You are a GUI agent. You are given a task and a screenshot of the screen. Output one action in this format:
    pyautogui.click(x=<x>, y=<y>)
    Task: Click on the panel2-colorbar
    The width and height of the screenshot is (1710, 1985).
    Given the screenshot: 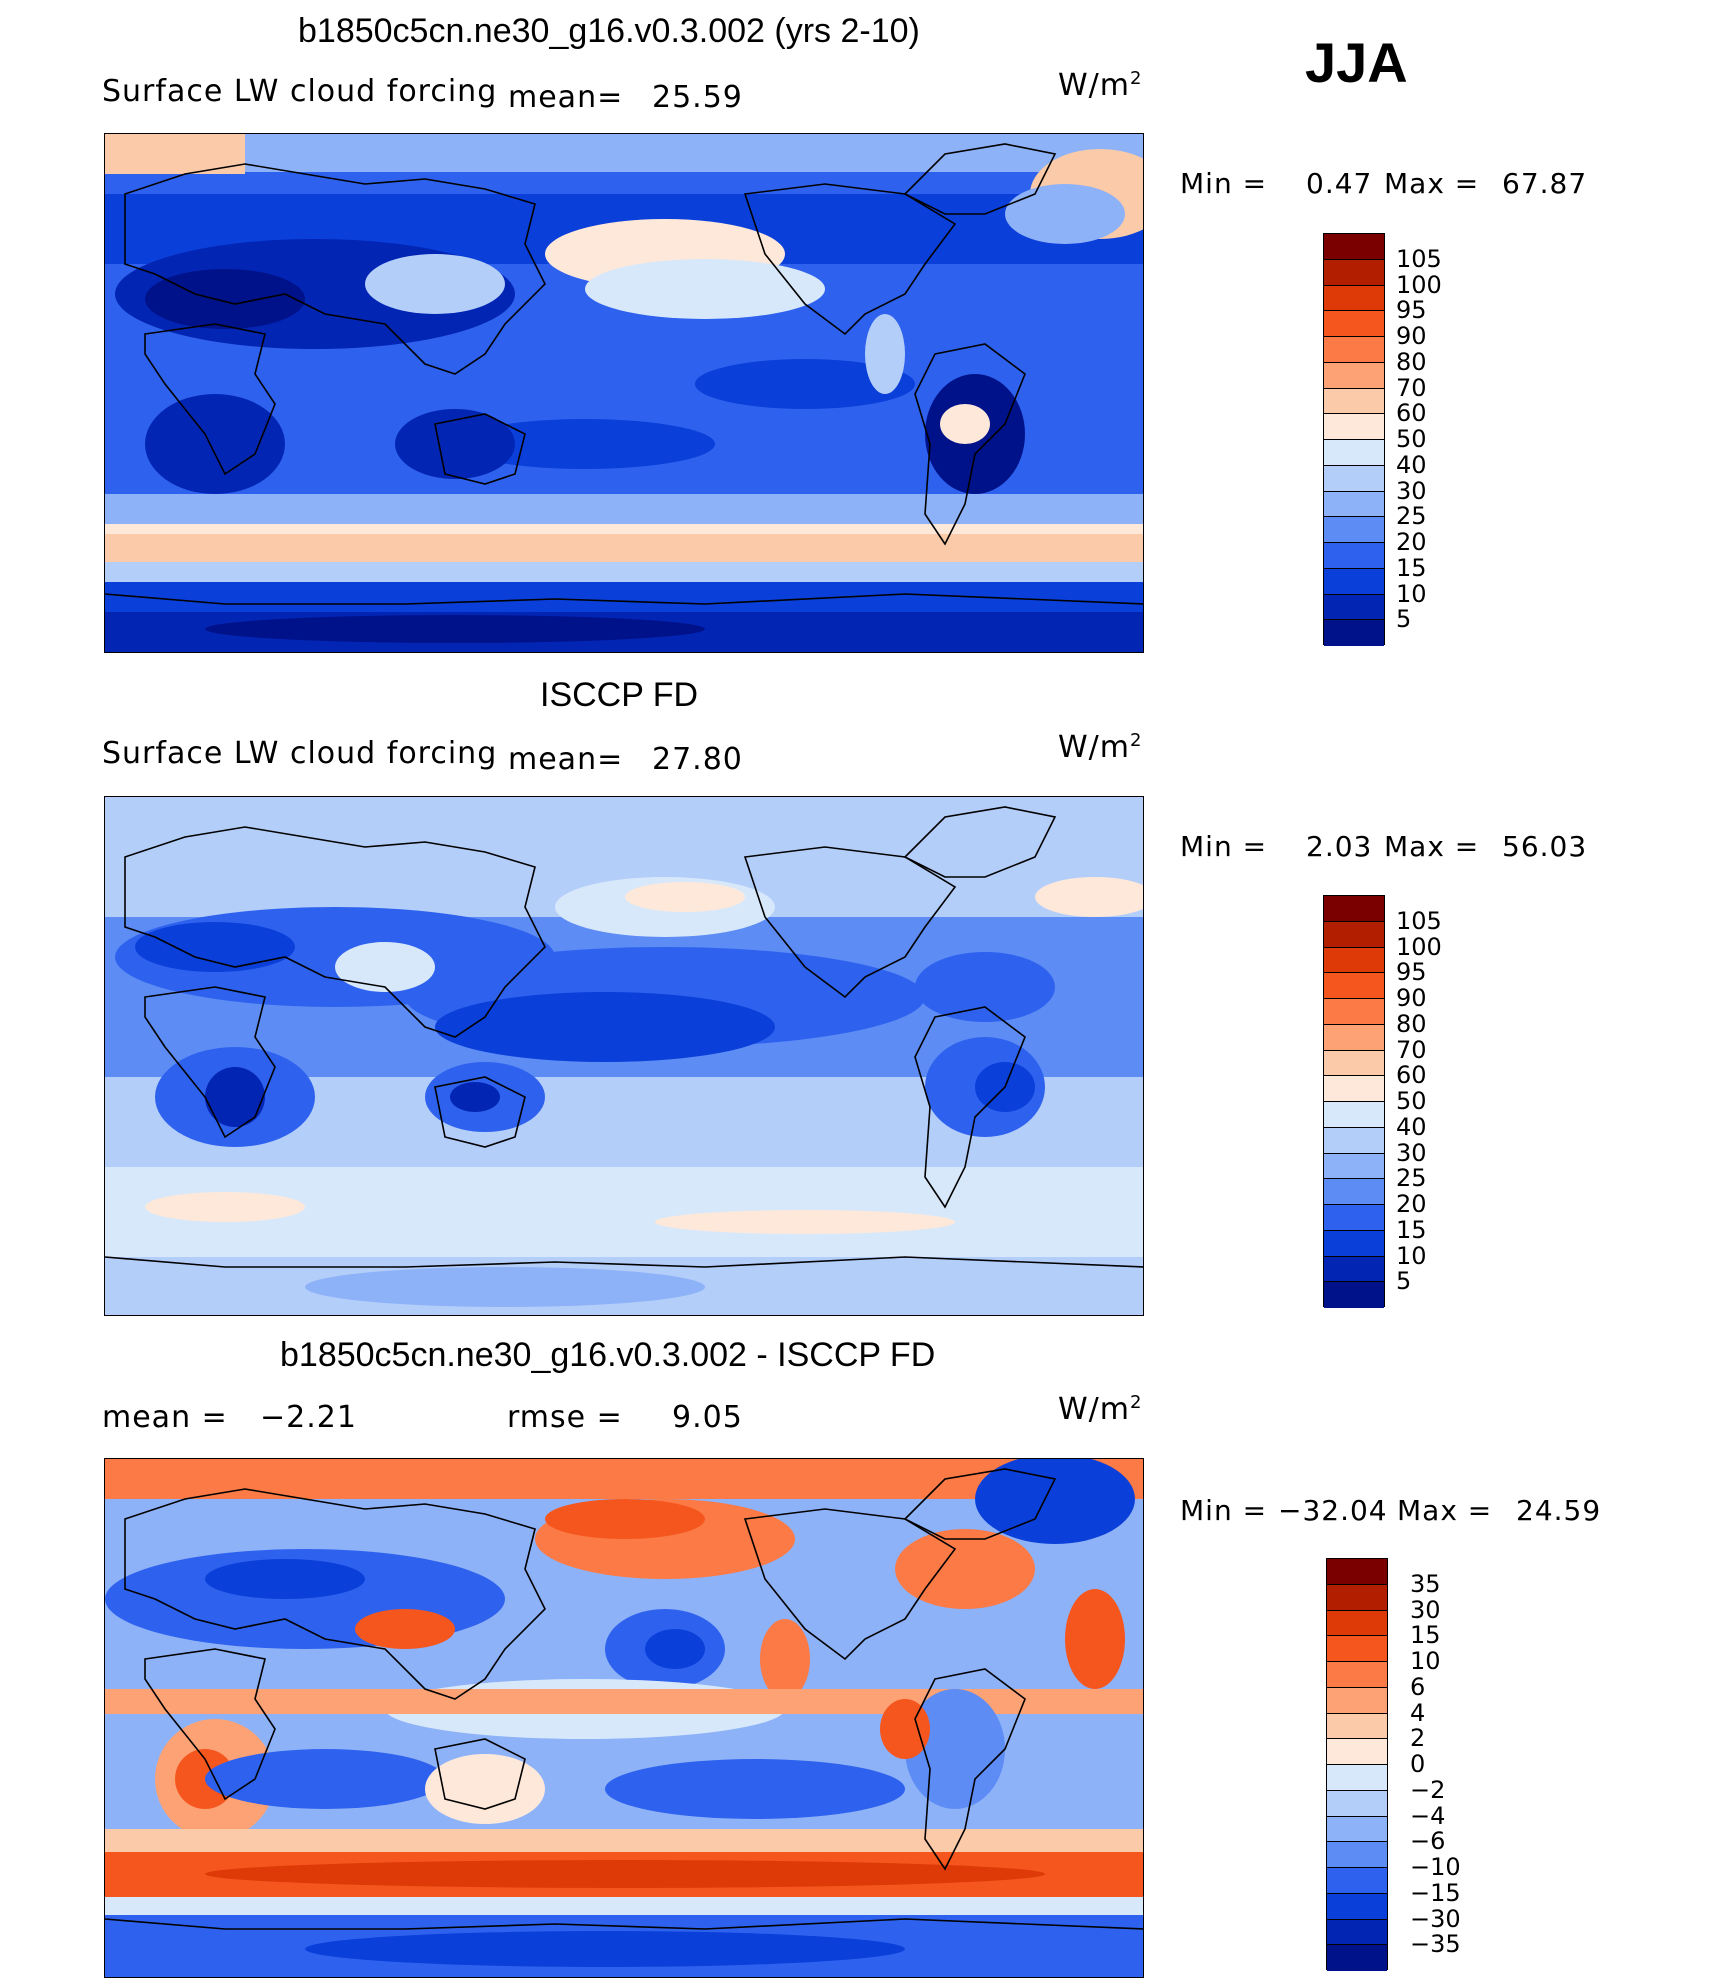 What is the action you would take?
    pyautogui.click(x=1354, y=1101)
    